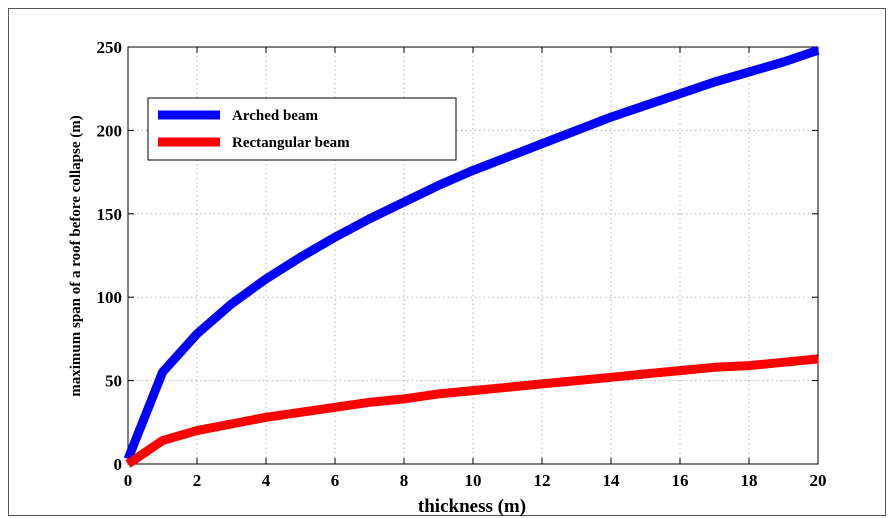  What do you see at coordinates (291, 143) in the screenshot?
I see `legend-label-rectangular-beam: Rectangular beam` at bounding box center [291, 143].